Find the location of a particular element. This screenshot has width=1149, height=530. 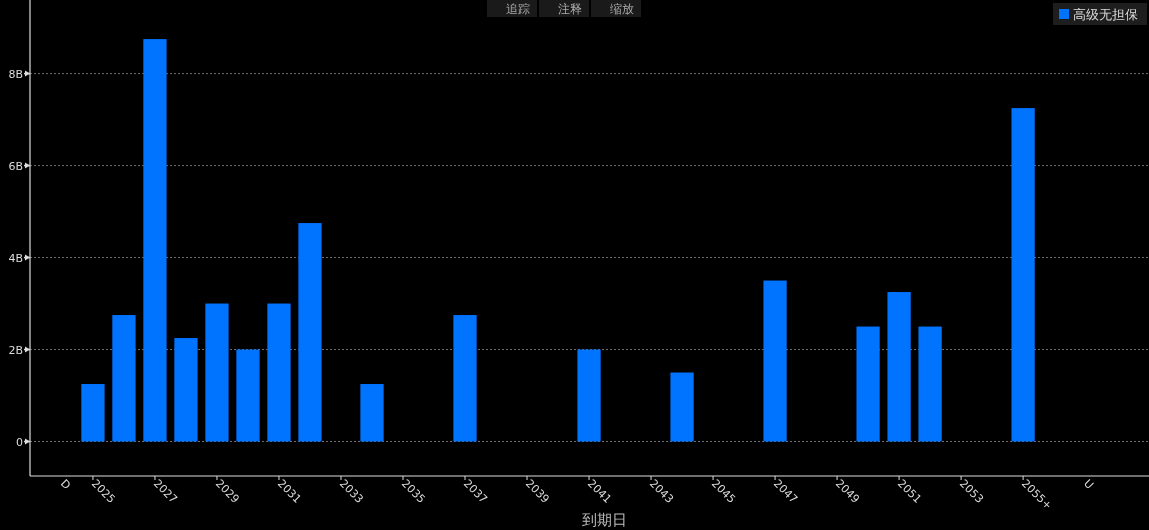

legend: 高级无担保 is located at coordinates (1100, 14).